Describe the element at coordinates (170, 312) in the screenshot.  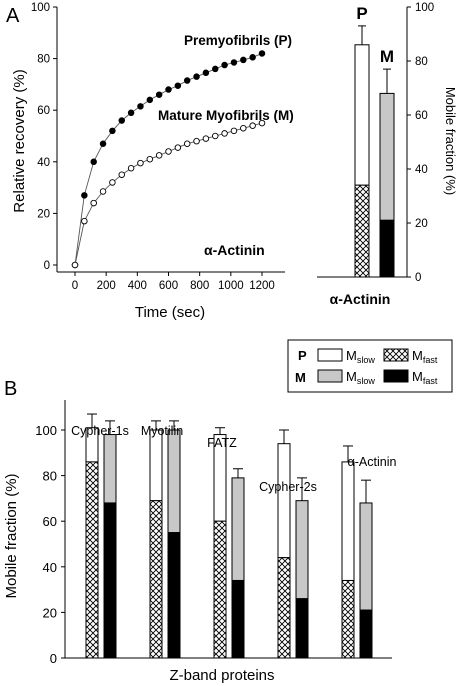
I see `recovery-x-axis-label: Time (sec)` at that location.